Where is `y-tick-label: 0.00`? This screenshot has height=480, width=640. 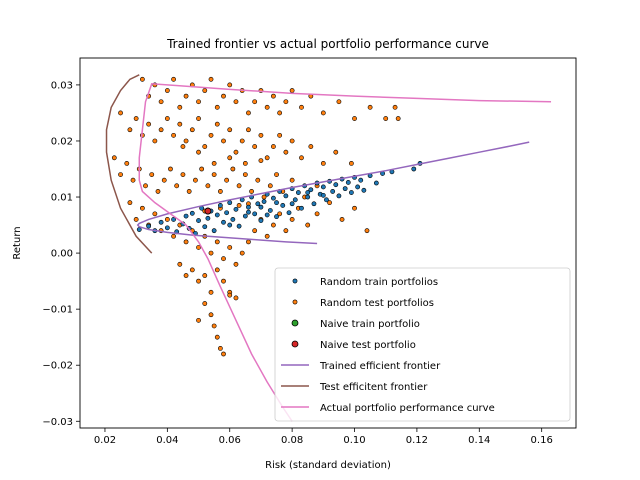
y-tick-label: 0.00 is located at coordinates (62, 254).